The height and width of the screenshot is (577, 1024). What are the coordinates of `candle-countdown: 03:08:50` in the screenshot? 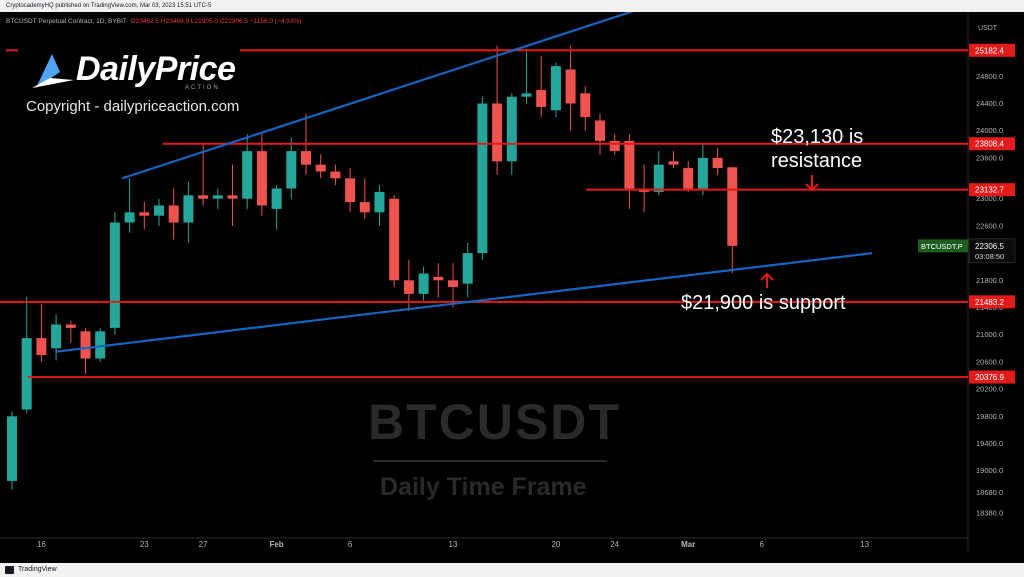 It's located at (989, 256).